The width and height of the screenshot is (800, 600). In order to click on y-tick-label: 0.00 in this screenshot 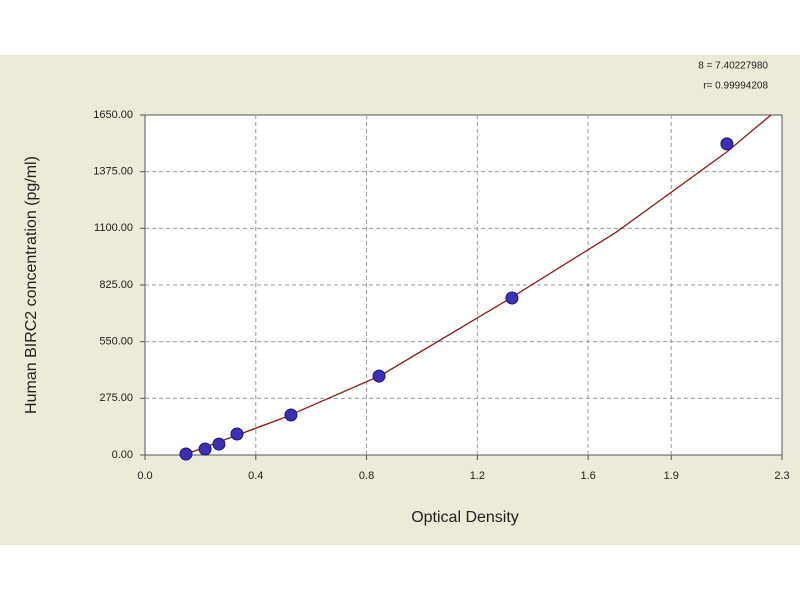, I will do `click(122, 455)`.